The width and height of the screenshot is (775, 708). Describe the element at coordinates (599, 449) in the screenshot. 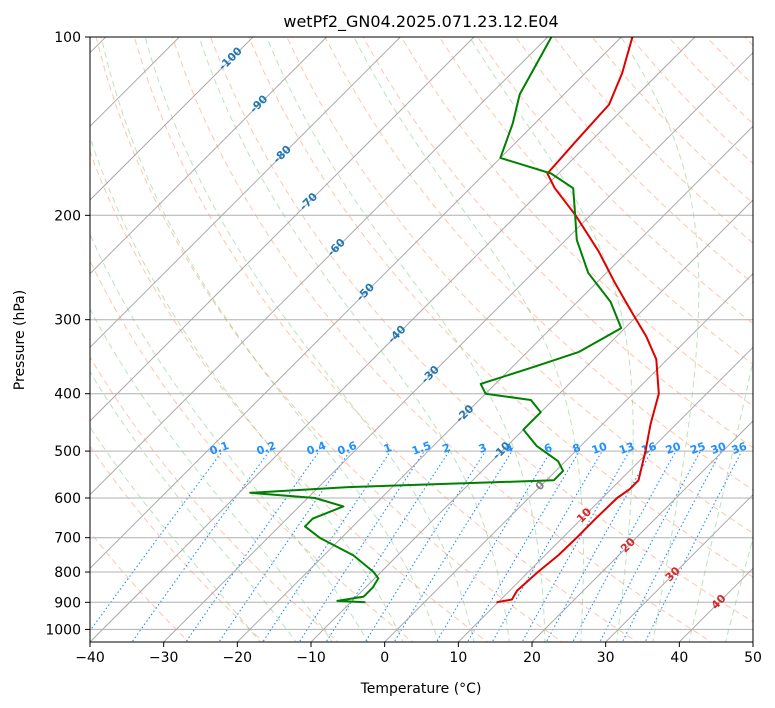

I see `mixing-ratio-label: 10` at that location.